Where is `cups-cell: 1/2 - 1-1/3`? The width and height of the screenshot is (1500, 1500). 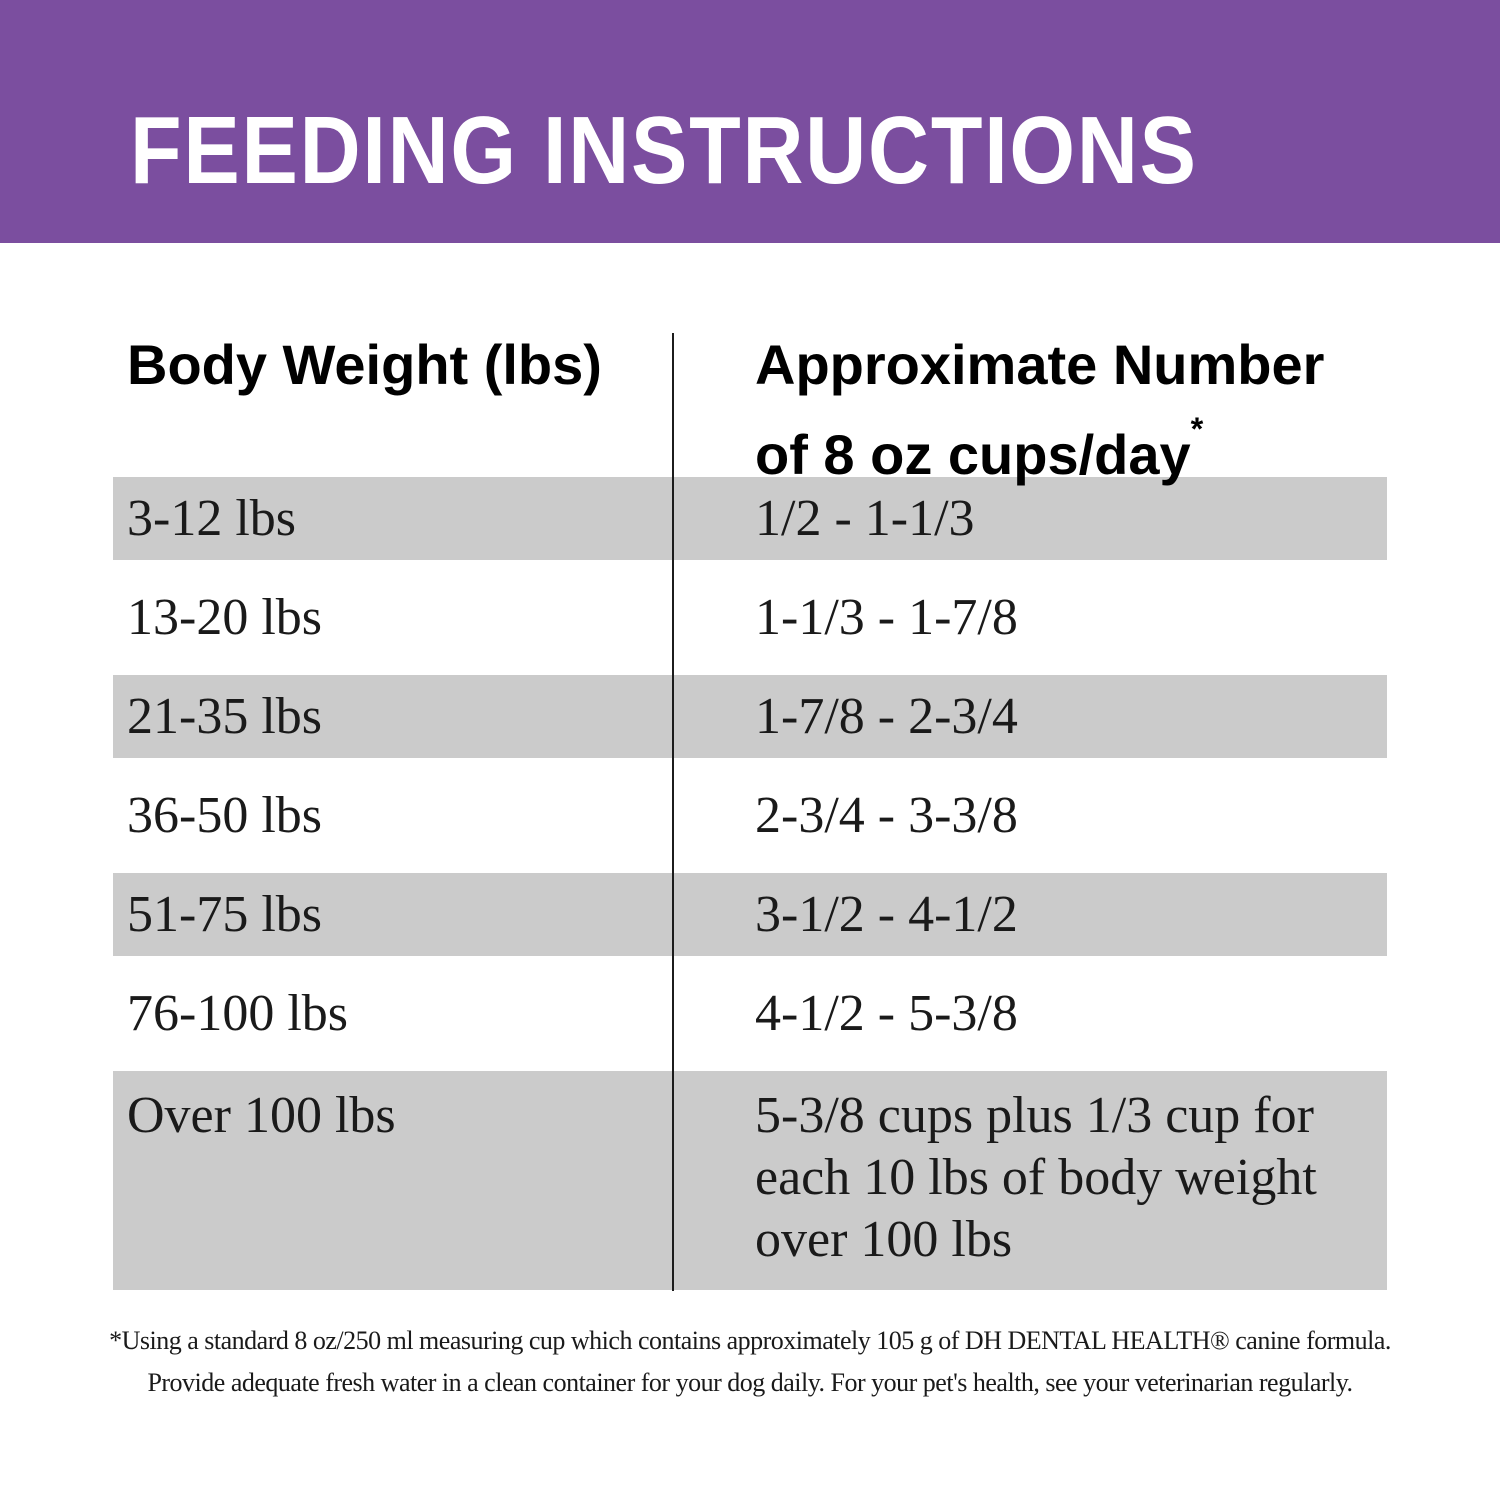
cups-cell: 1/2 - 1-1/3 is located at coordinates (865, 518).